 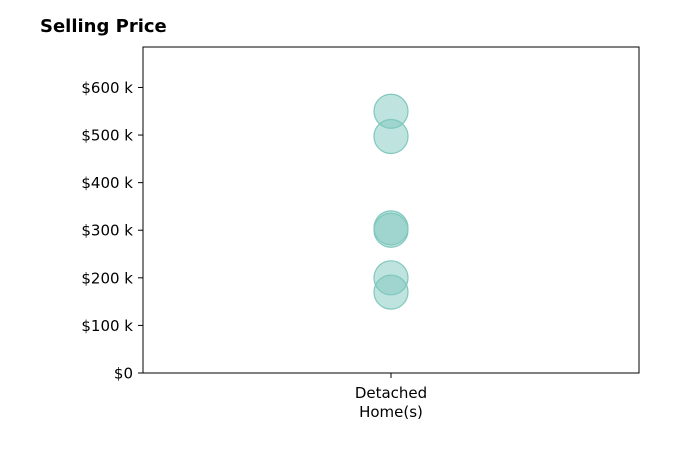 I want to click on y-tick-label: $100 k, so click(x=107, y=326).